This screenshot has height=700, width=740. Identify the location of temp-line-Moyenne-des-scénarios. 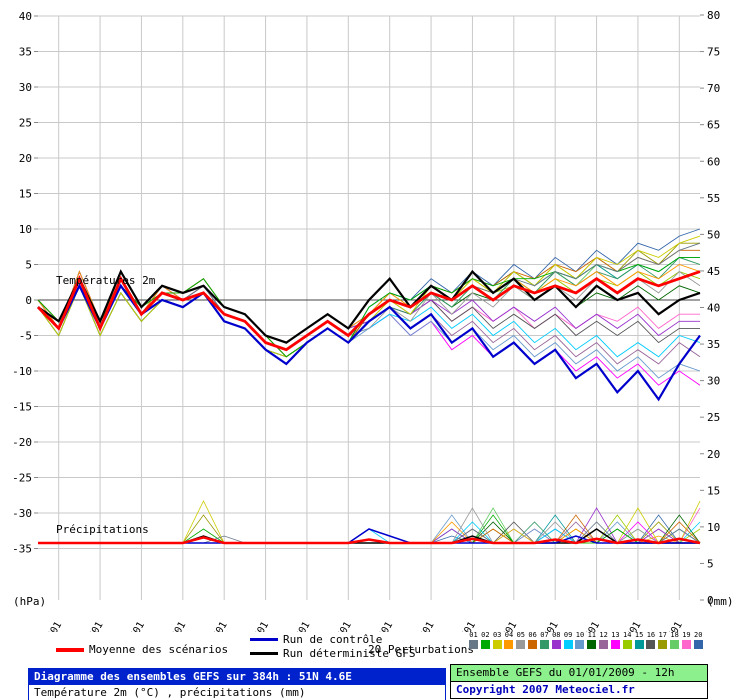
(368, 311).